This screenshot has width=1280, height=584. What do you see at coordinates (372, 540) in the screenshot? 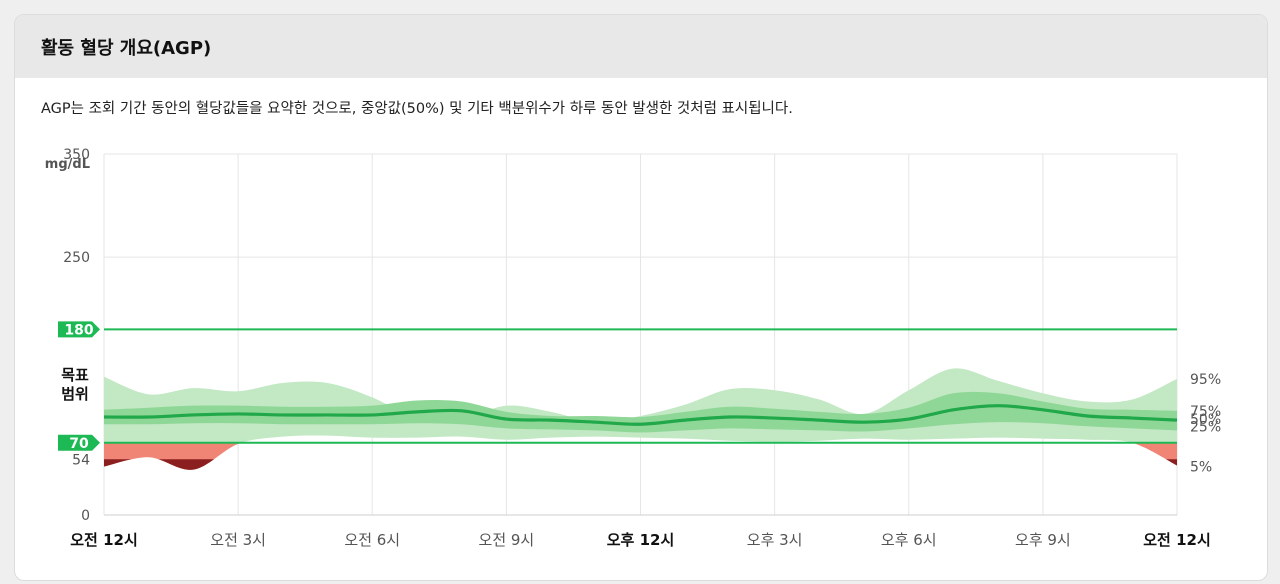
I see `x-tick-label: 오전 6시` at bounding box center [372, 540].